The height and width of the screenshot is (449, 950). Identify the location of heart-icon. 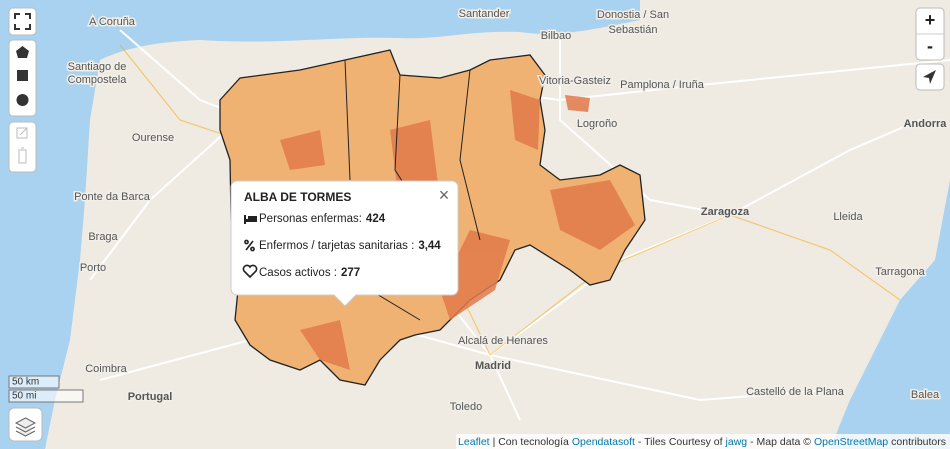
(250, 271).